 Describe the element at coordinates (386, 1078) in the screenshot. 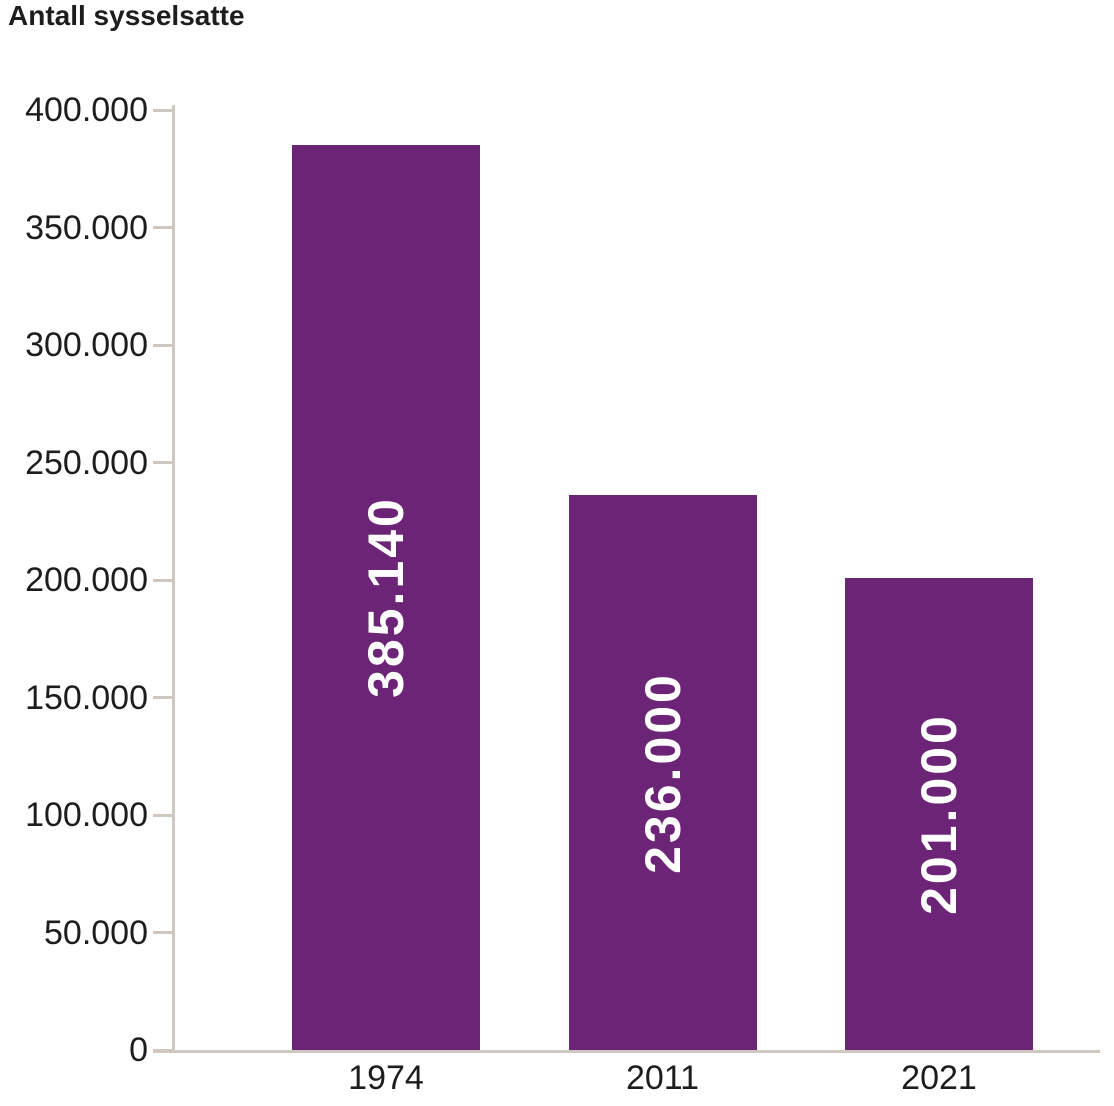

I see `x-tick-label: 1974` at that location.